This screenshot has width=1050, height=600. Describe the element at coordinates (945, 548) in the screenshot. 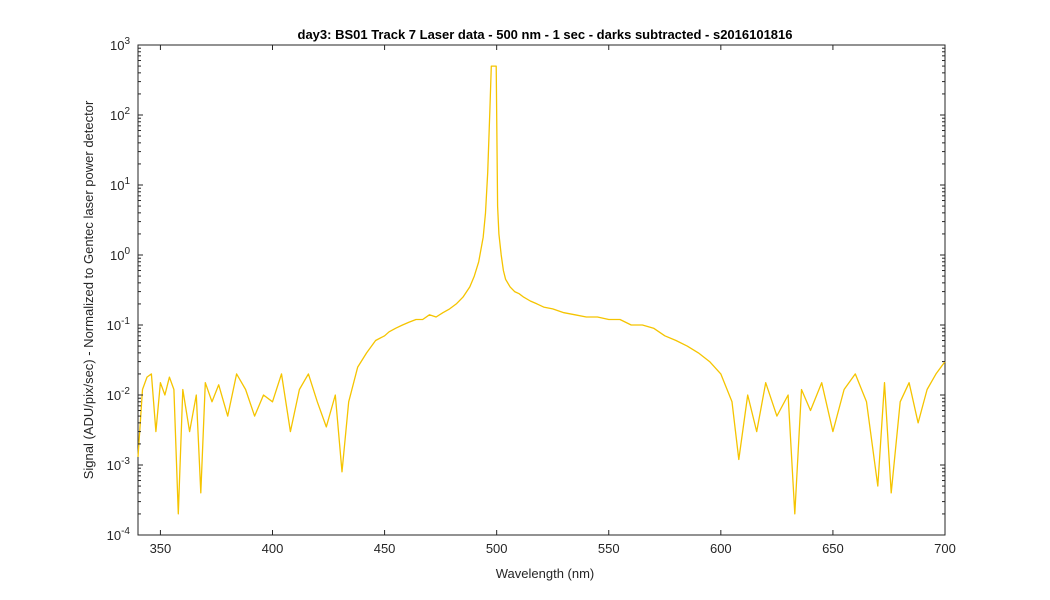

I see `x-tick-label: 700` at that location.